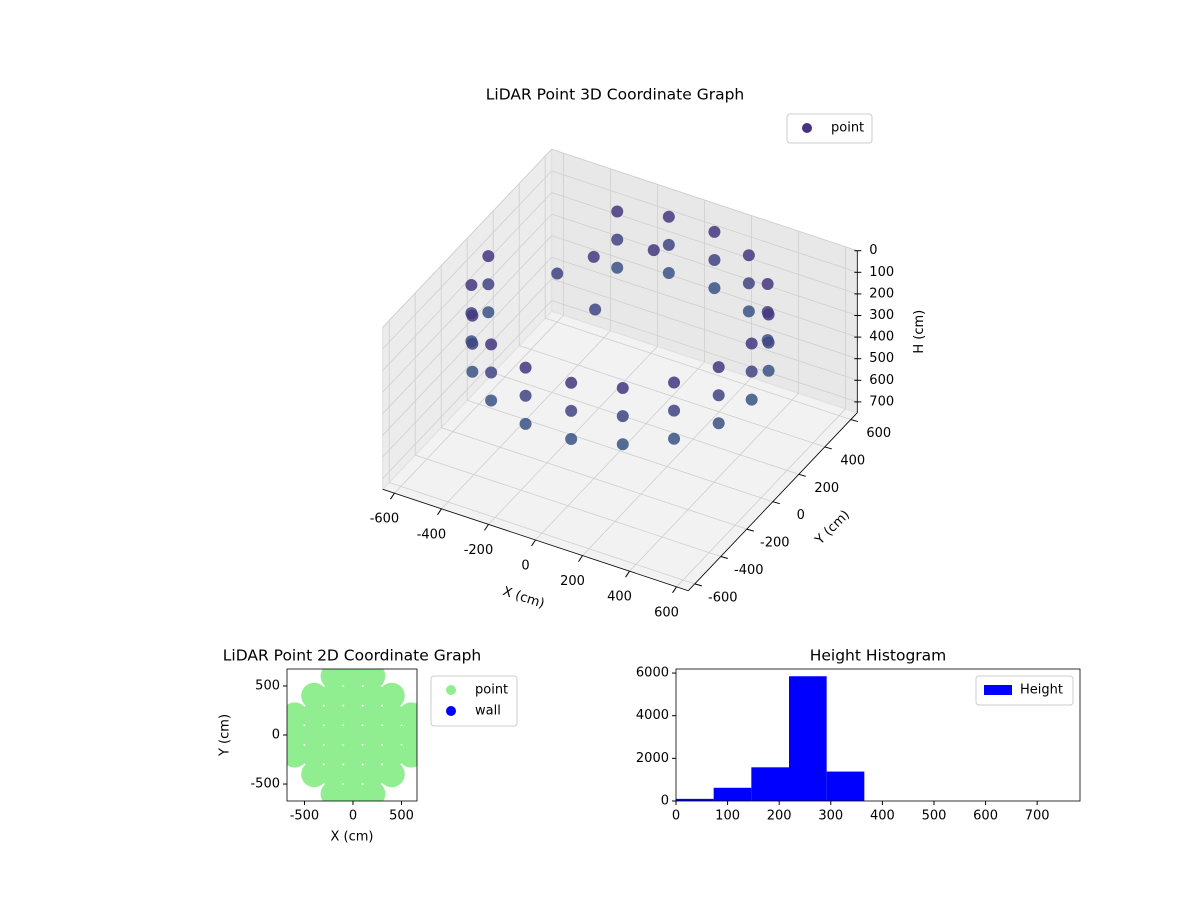 The image size is (1200, 900). I want to click on z-tick-label: 0, so click(873, 250).